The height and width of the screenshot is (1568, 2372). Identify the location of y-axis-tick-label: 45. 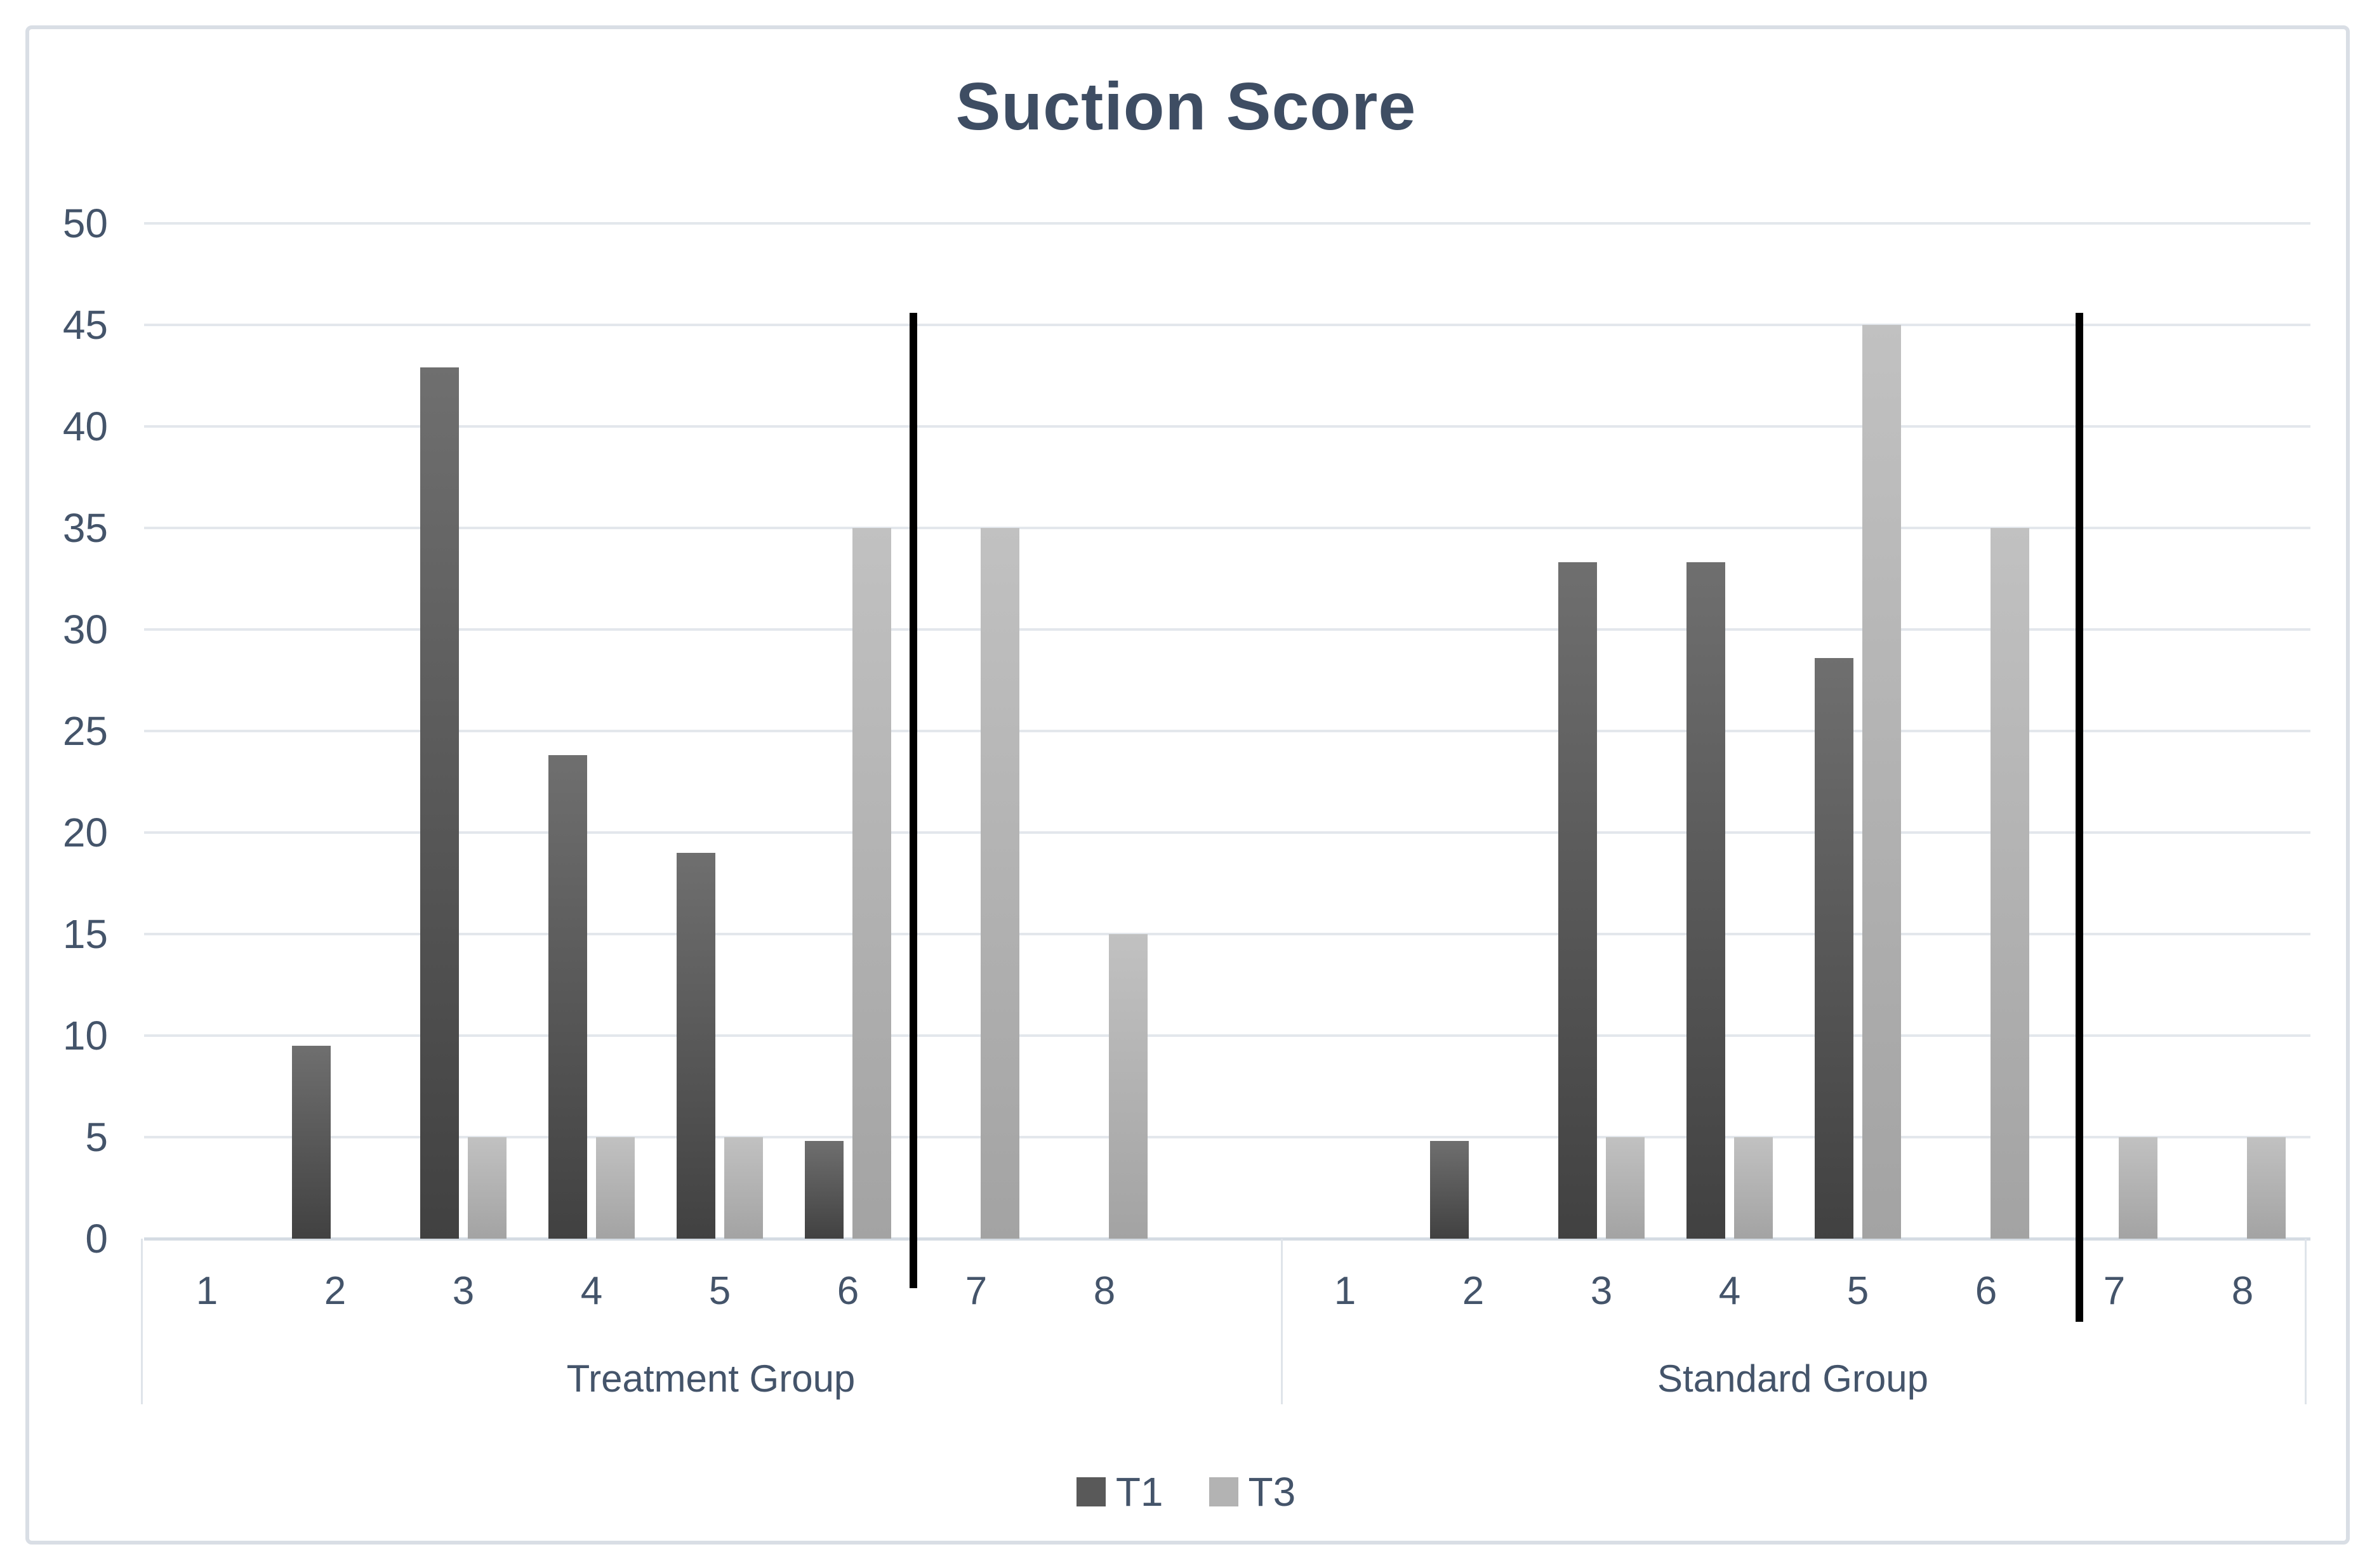
(85, 325).